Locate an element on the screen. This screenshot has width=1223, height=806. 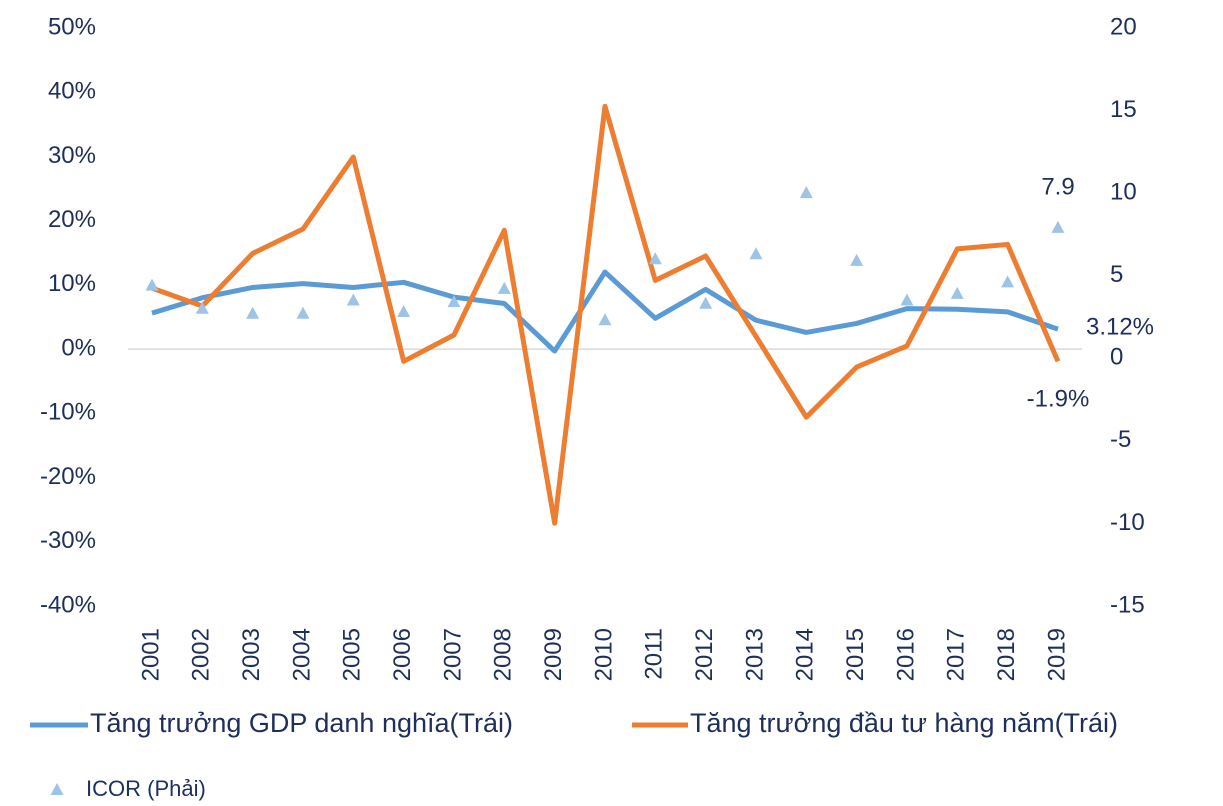
x-tick-label: 2011 is located at coordinates (654, 654).